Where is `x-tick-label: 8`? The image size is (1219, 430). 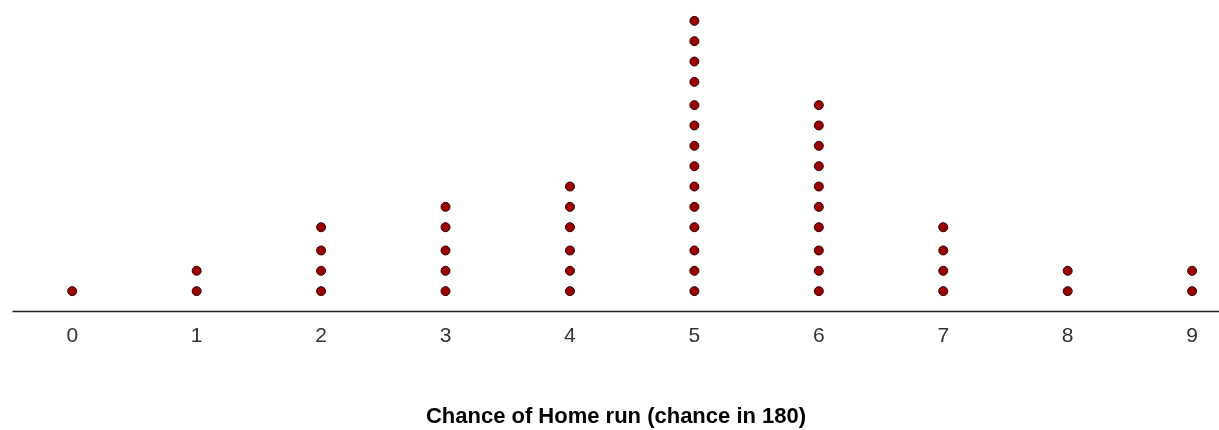
x-tick-label: 8 is located at coordinates (1067, 334).